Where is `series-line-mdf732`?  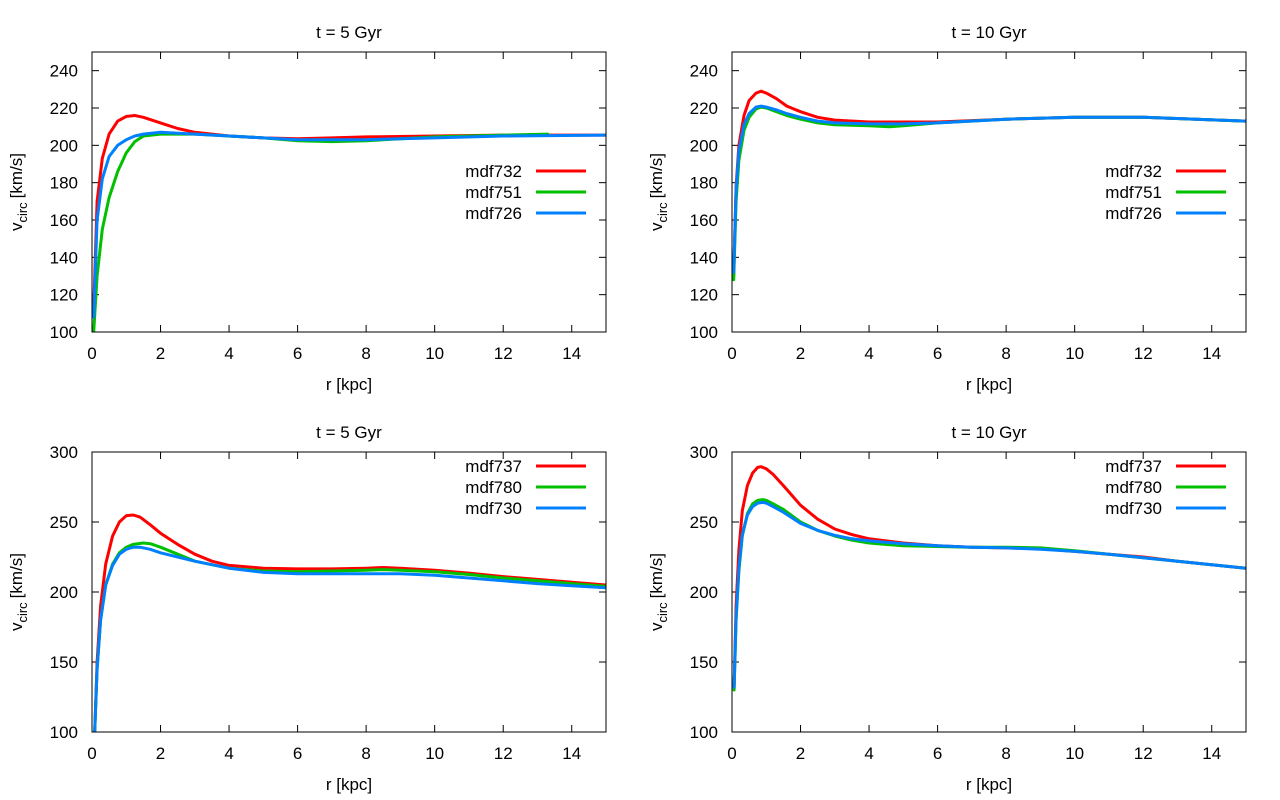
series-line-mdf732 is located at coordinates (349, 213).